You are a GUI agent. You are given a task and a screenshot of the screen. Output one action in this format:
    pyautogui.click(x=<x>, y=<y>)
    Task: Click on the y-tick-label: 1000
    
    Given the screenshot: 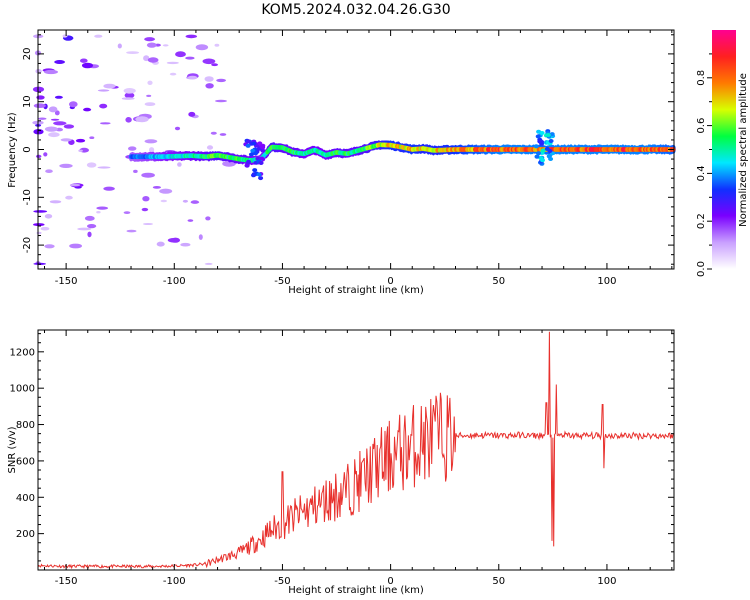 What is the action you would take?
    pyautogui.click(x=22, y=389)
    